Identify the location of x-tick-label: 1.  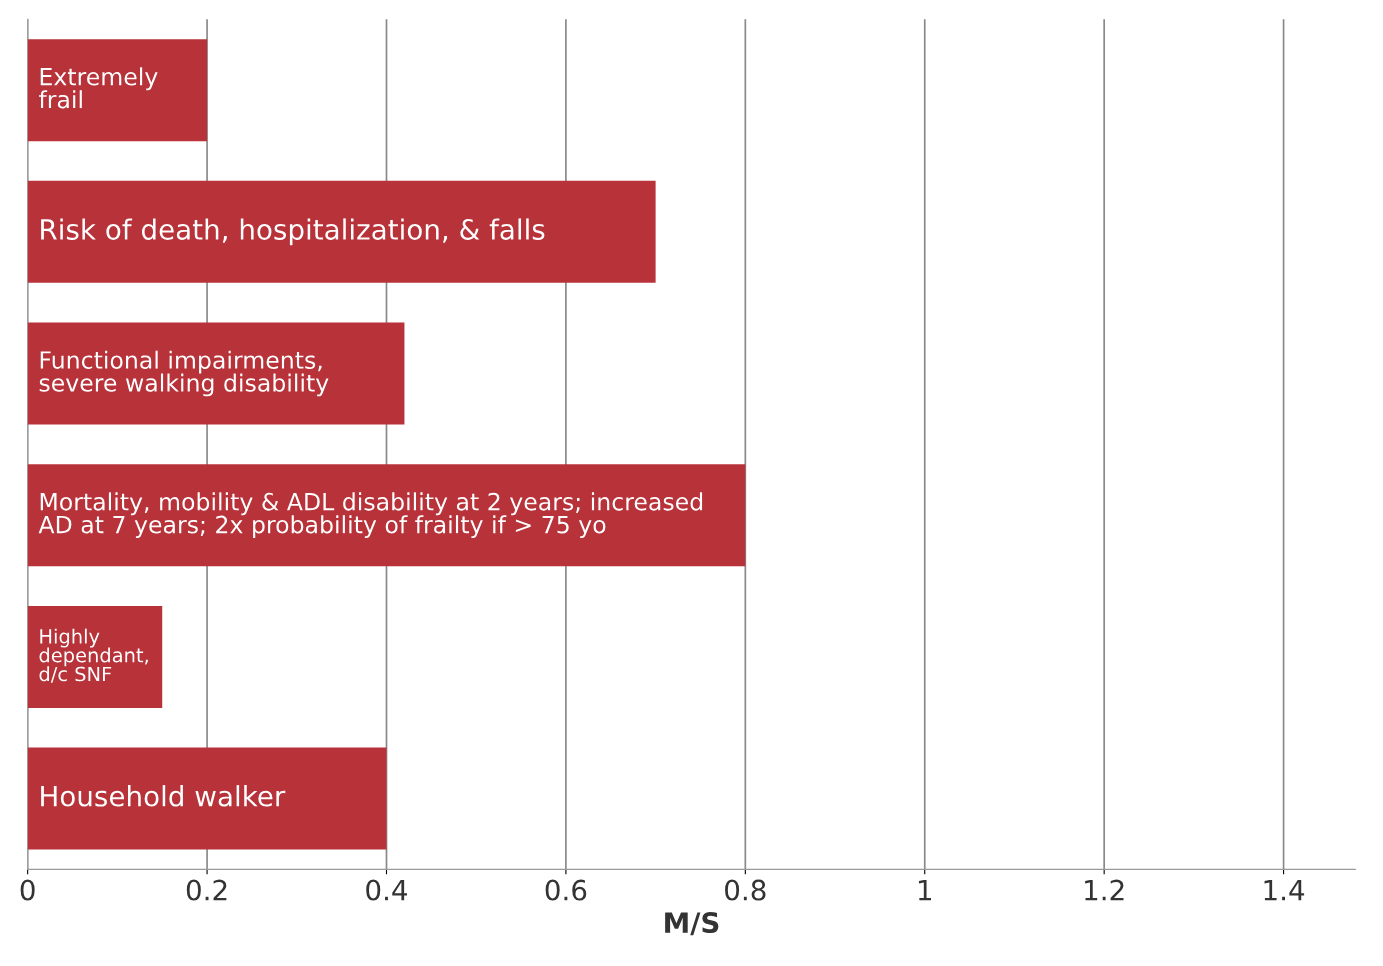
(925, 890).